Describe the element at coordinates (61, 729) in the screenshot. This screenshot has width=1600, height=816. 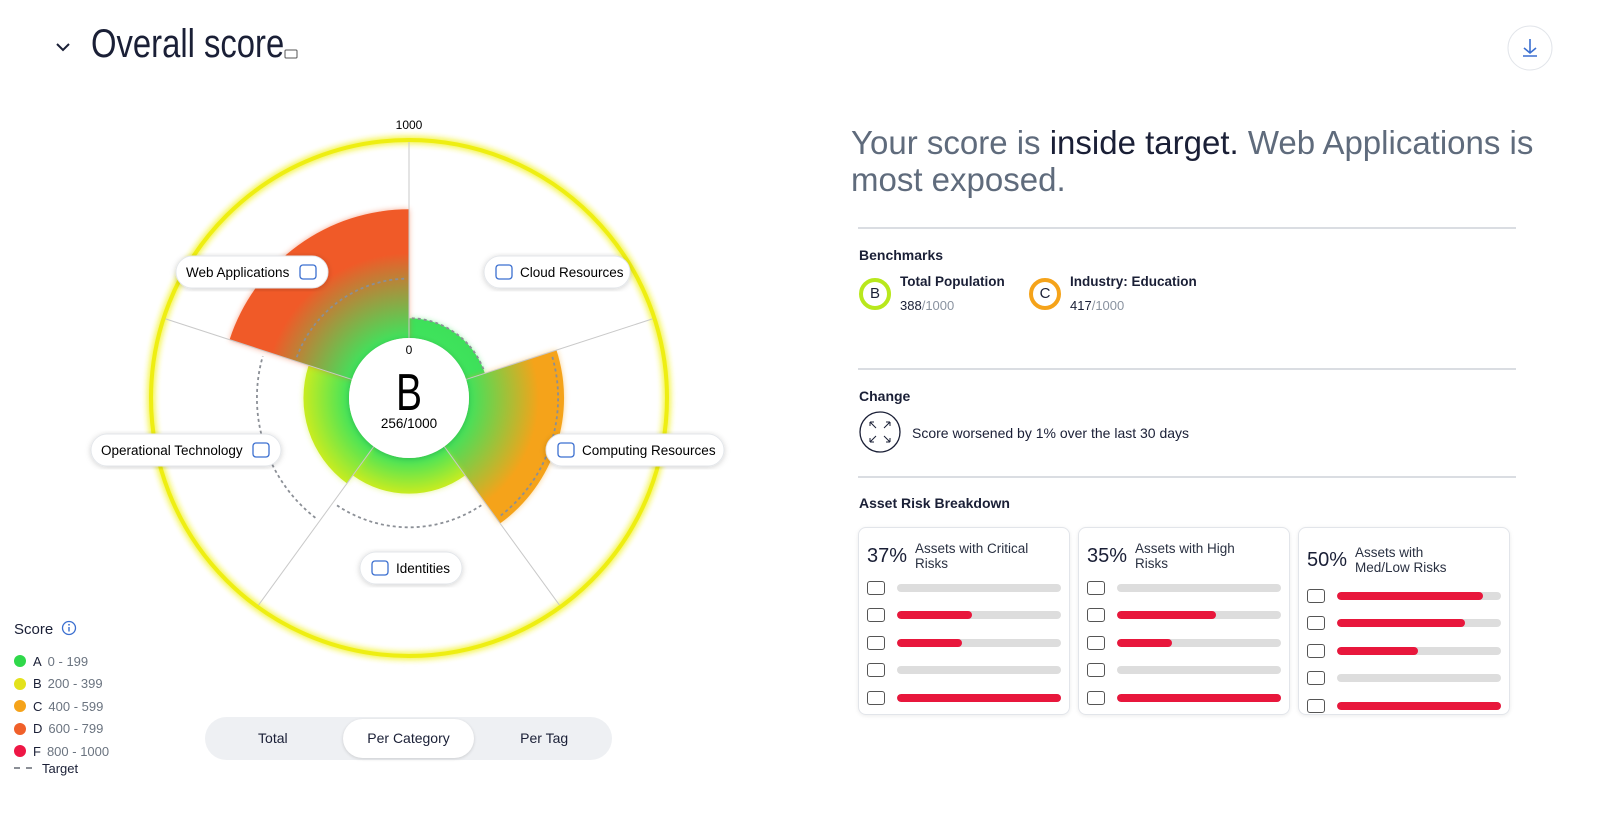
I see `legend-item: D 600 - 799` at that location.